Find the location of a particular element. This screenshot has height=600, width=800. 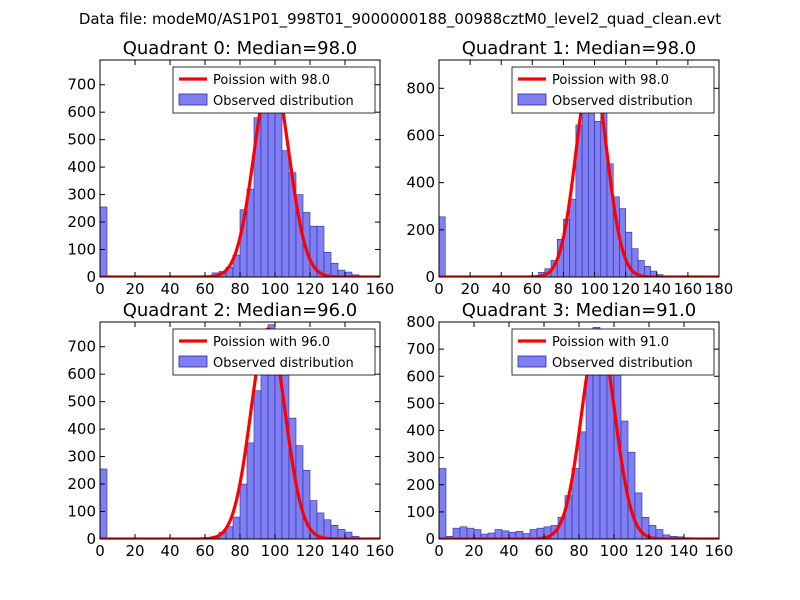

legend: Poission with 91.0 Observed distribution is located at coordinates (613, 352).